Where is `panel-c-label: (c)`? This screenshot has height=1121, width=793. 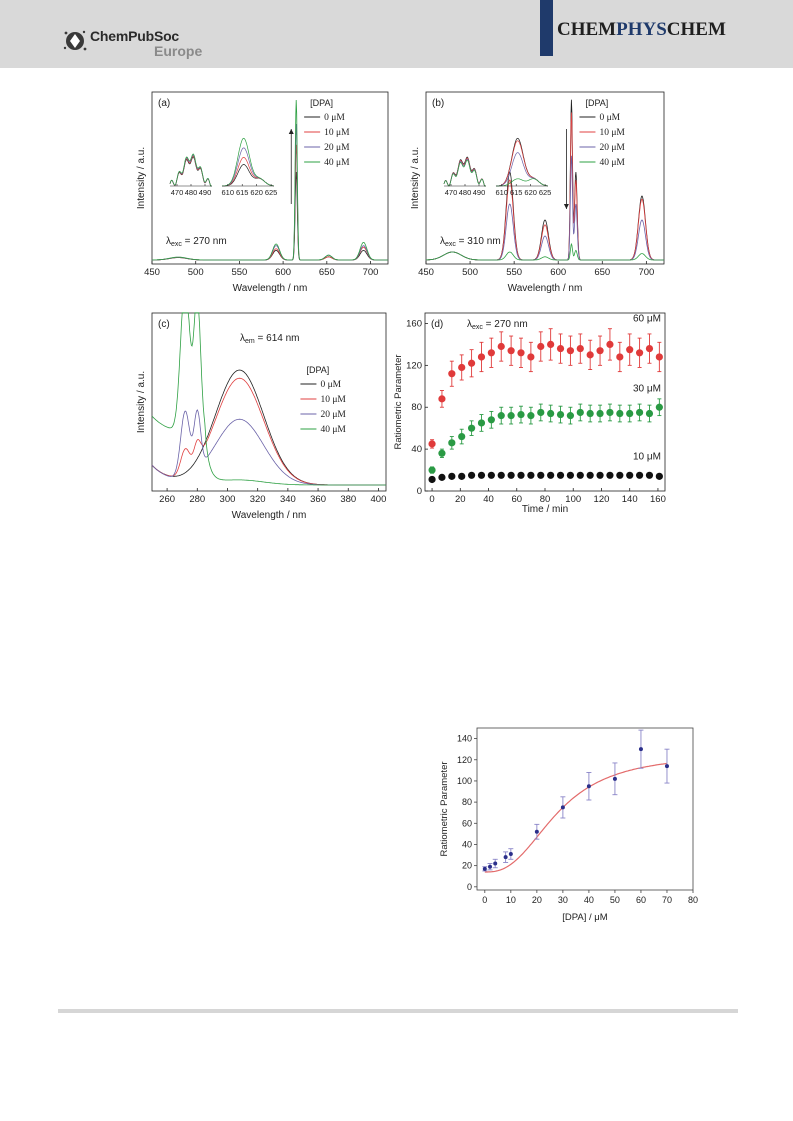 panel-c-label: (c) is located at coordinates (164, 324).